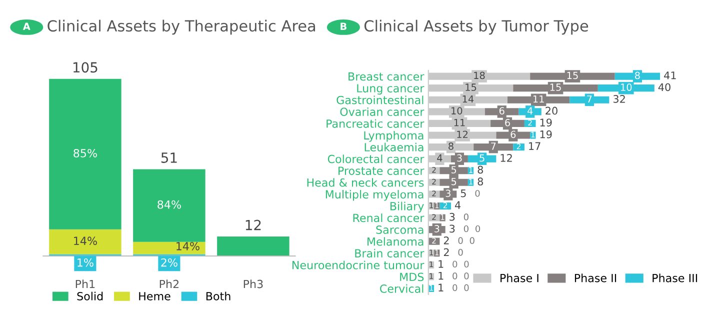 This screenshot has height=320, width=720. Describe the element at coordinates (534, 146) in the screenshot. I see `total-label: 17` at that location.